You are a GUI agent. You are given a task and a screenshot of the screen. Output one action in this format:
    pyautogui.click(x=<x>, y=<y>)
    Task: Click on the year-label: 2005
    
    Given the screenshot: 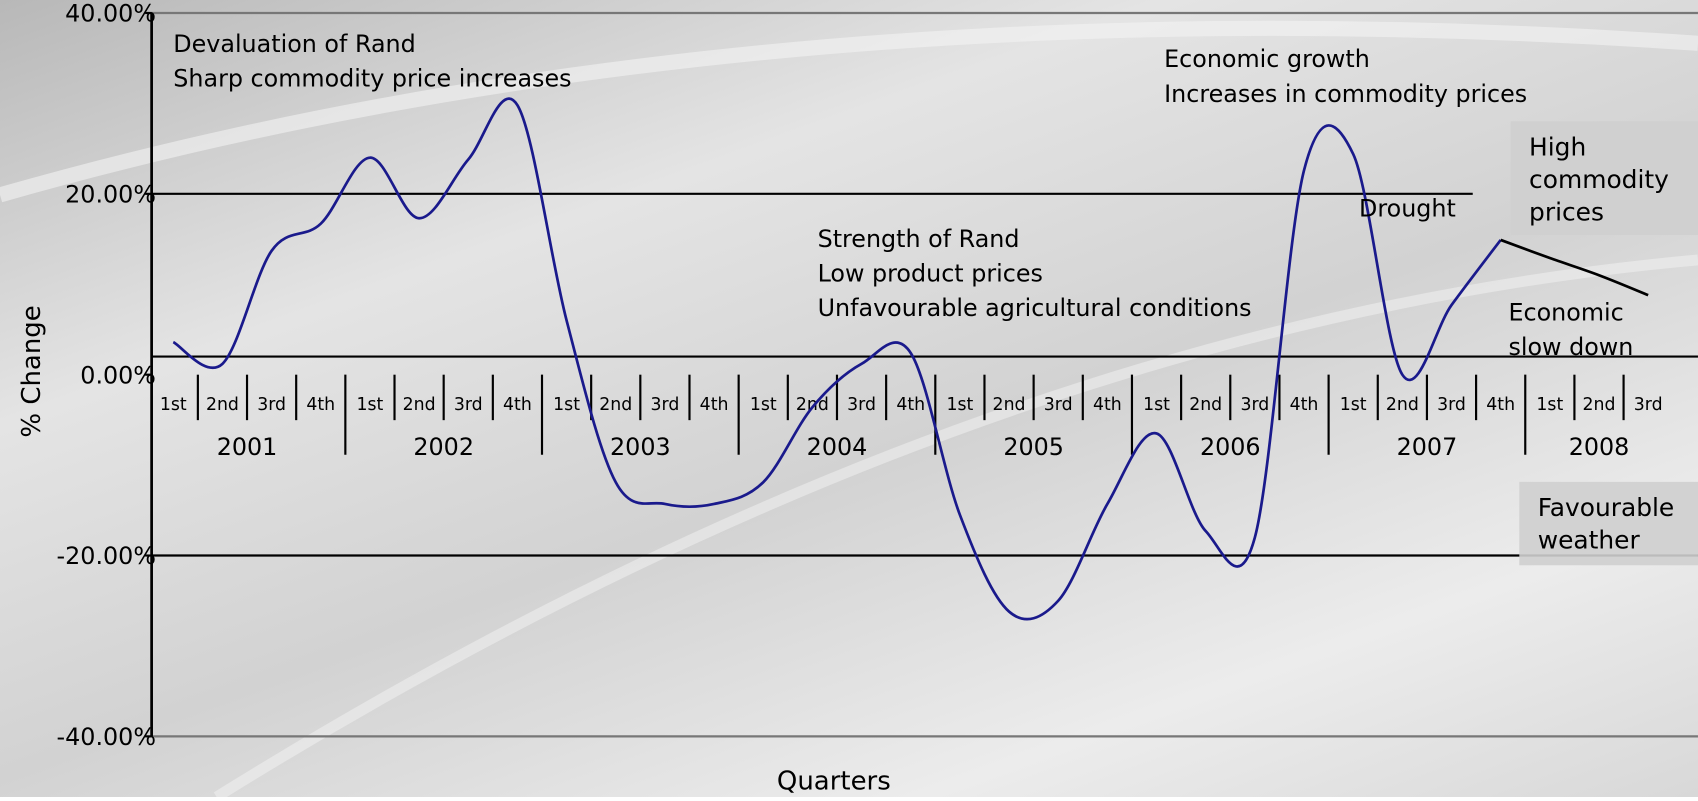 What is the action you would take?
    pyautogui.click(x=1033, y=447)
    